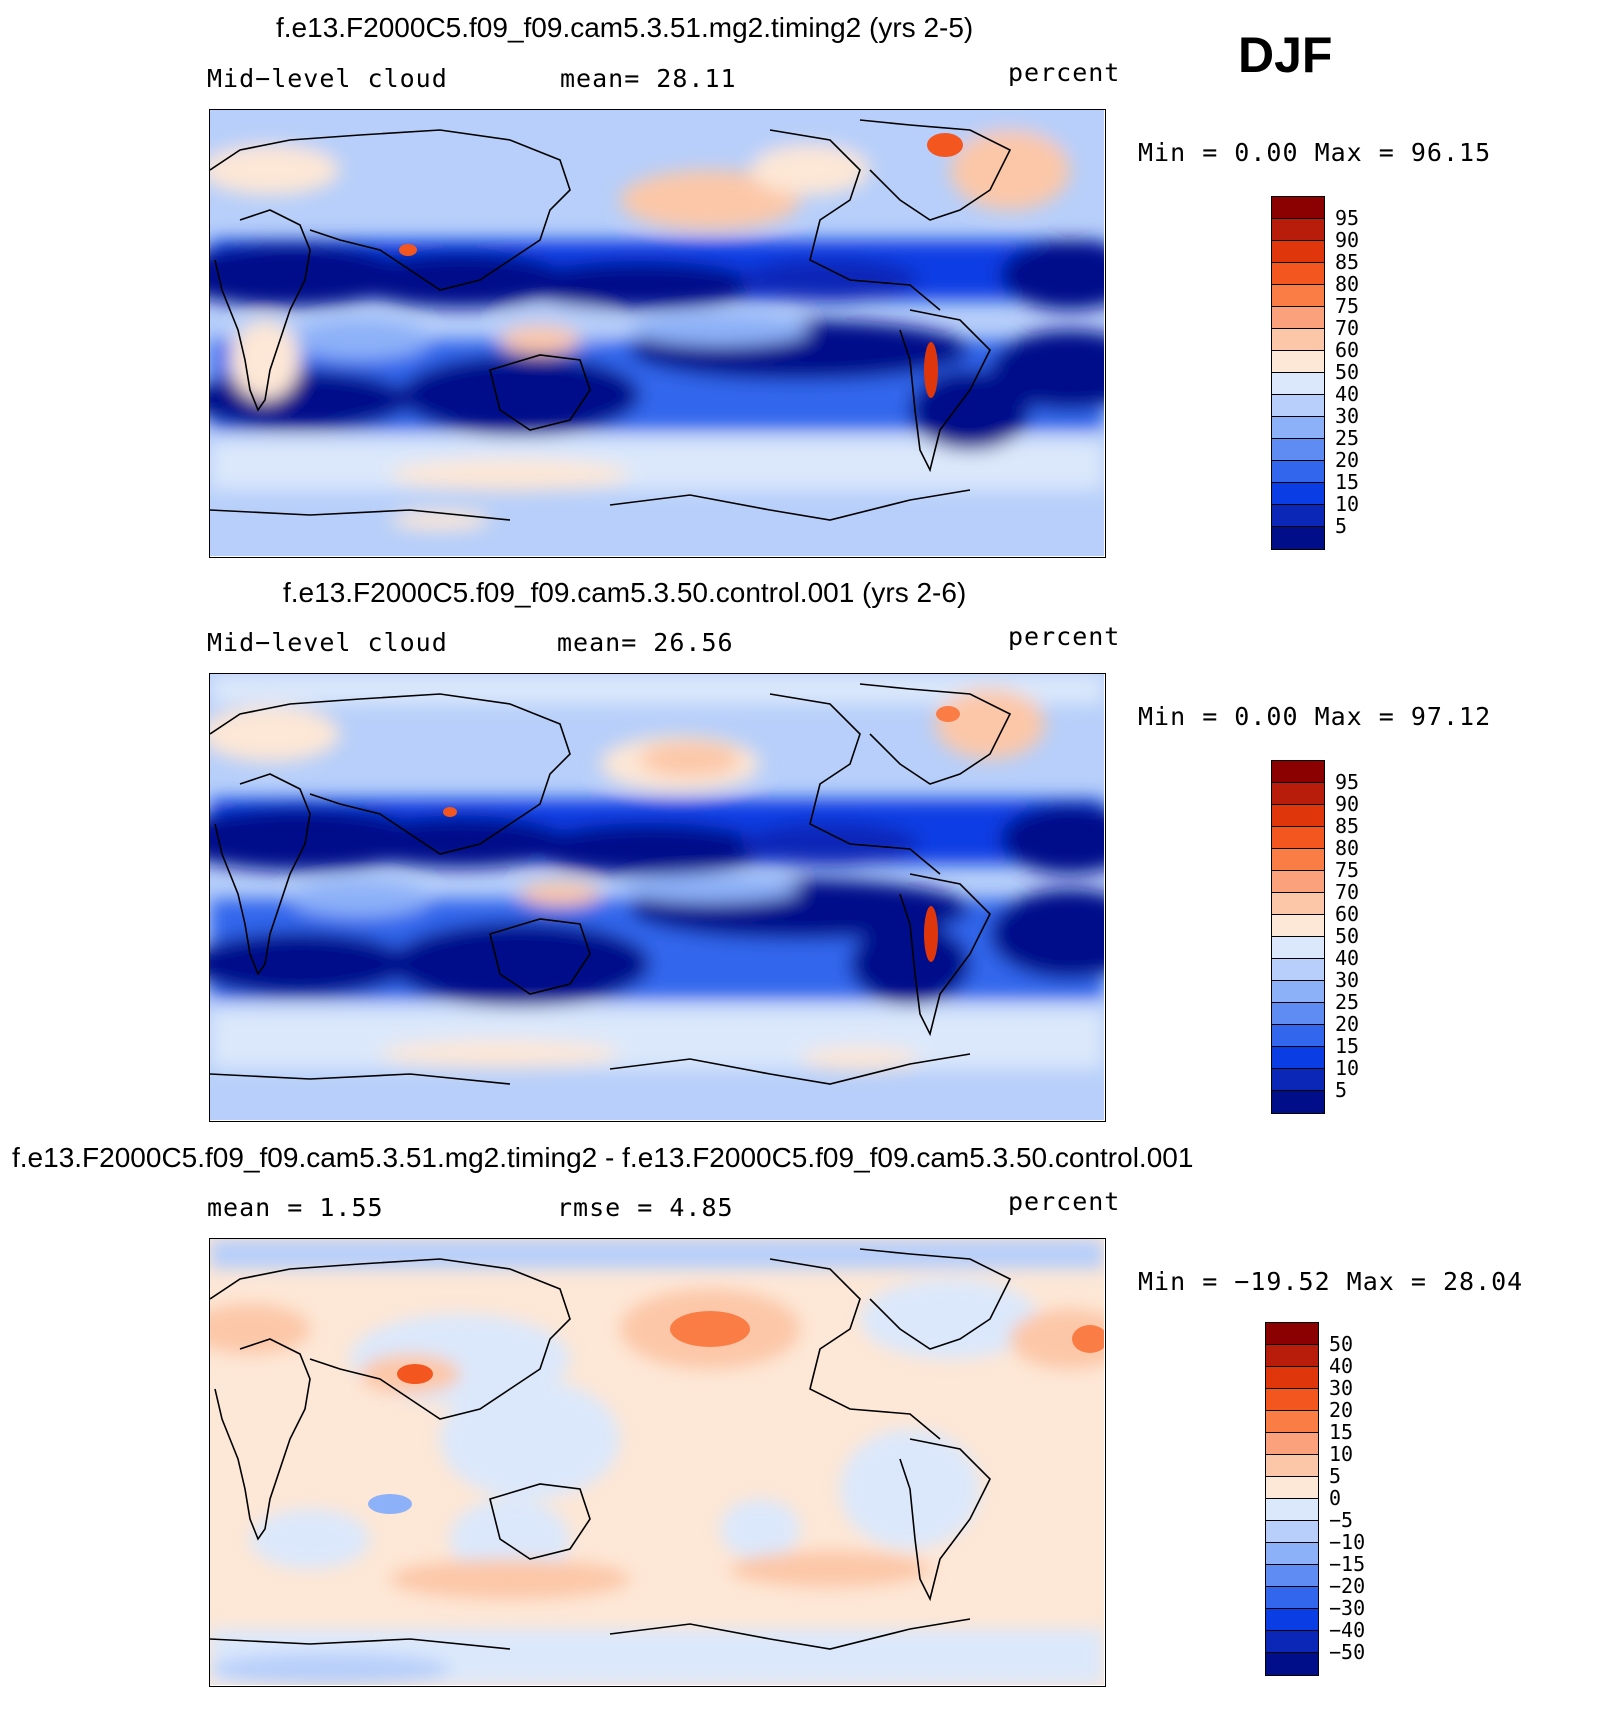 Image resolution: width=1622 pixels, height=1713 pixels. I want to click on panel-1-variable-label: Mid−level cloud, so click(327, 78).